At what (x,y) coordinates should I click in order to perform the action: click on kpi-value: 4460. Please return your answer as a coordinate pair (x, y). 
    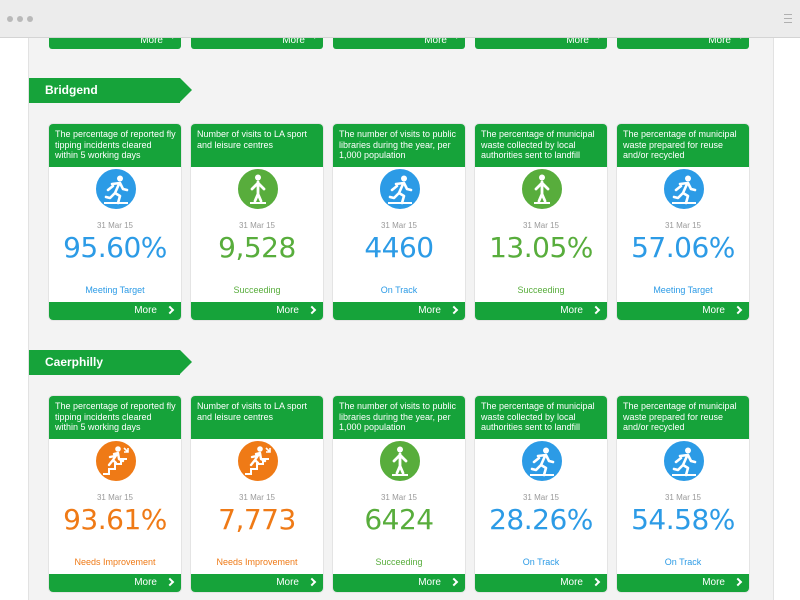
    Looking at the image, I should click on (399, 247).